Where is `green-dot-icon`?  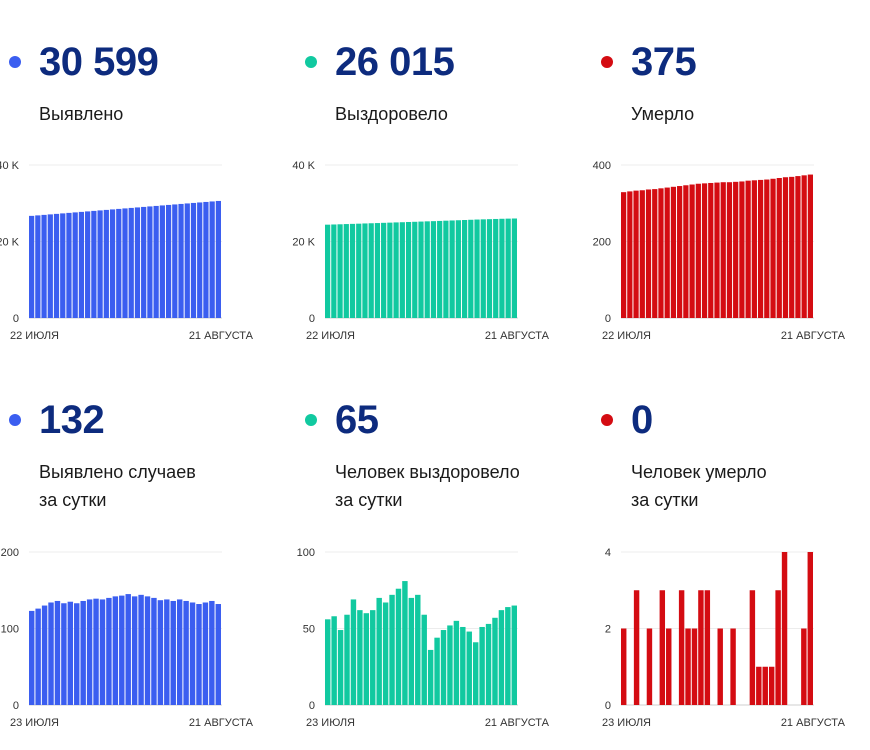 green-dot-icon is located at coordinates (311, 420).